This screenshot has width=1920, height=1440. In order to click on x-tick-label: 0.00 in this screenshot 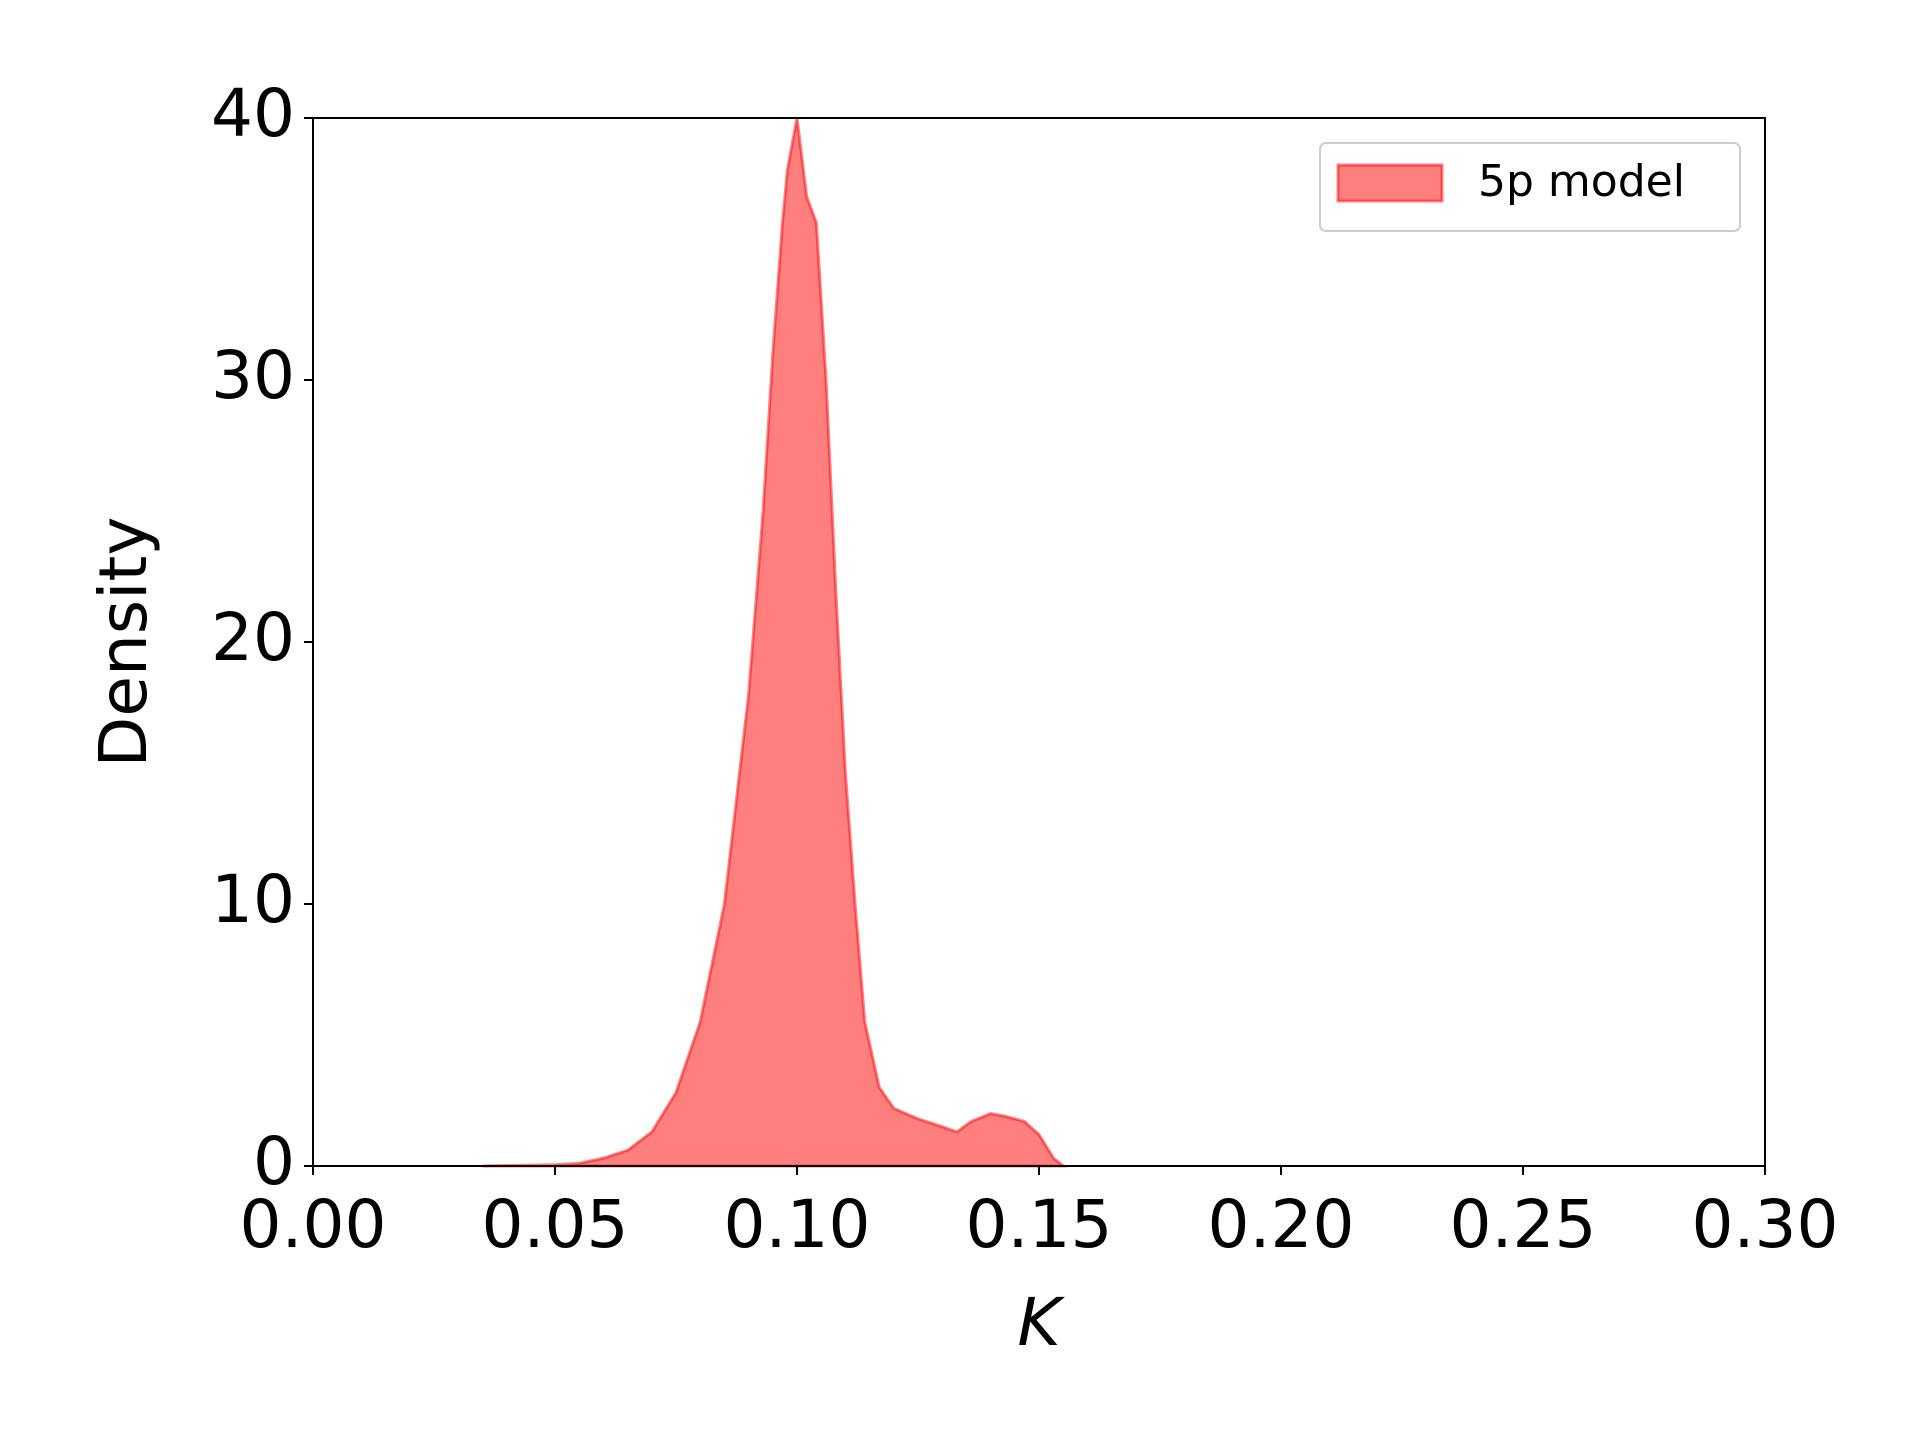, I will do `click(313, 1224)`.